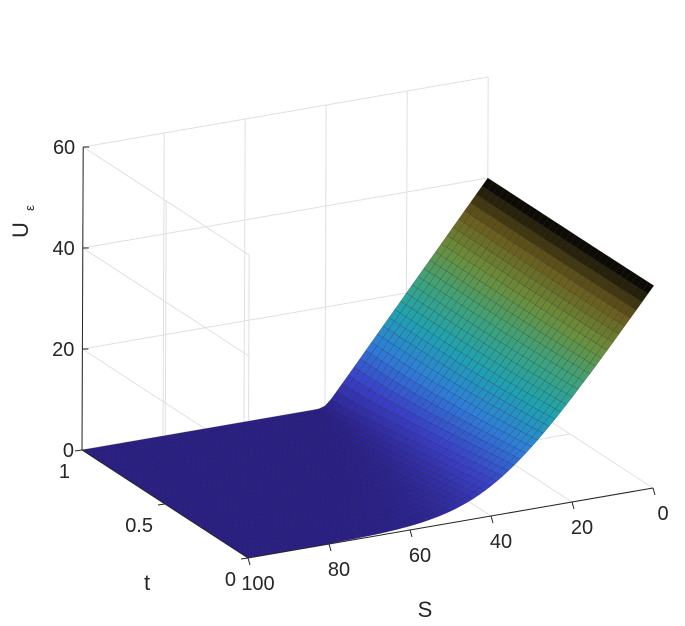 The width and height of the screenshot is (685, 626). What do you see at coordinates (82, 298) in the screenshot?
I see `z-axis-line` at bounding box center [82, 298].